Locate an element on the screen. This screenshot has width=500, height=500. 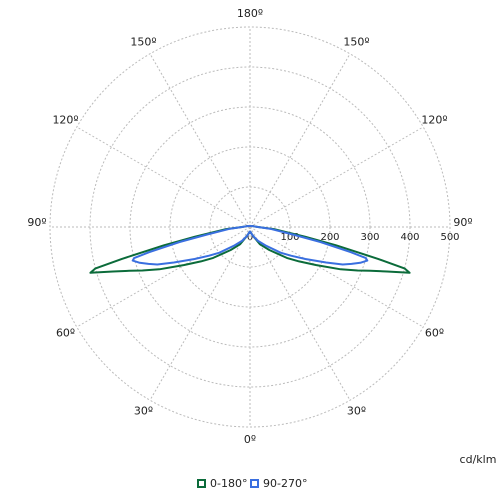
legend-label: 0-180° is located at coordinates (228, 483).